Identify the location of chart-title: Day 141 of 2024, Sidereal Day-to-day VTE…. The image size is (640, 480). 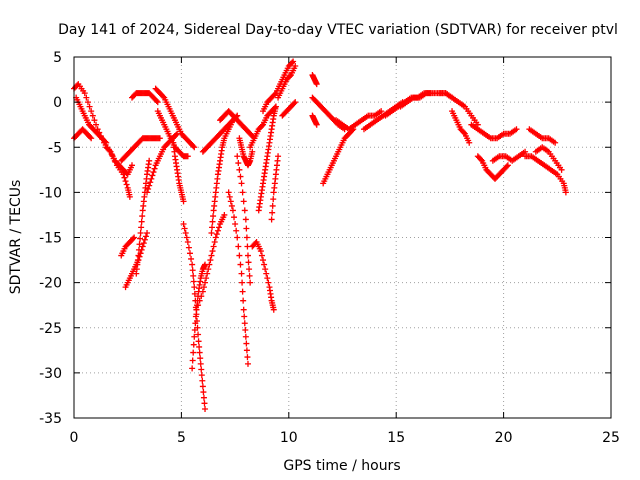
(338, 30).